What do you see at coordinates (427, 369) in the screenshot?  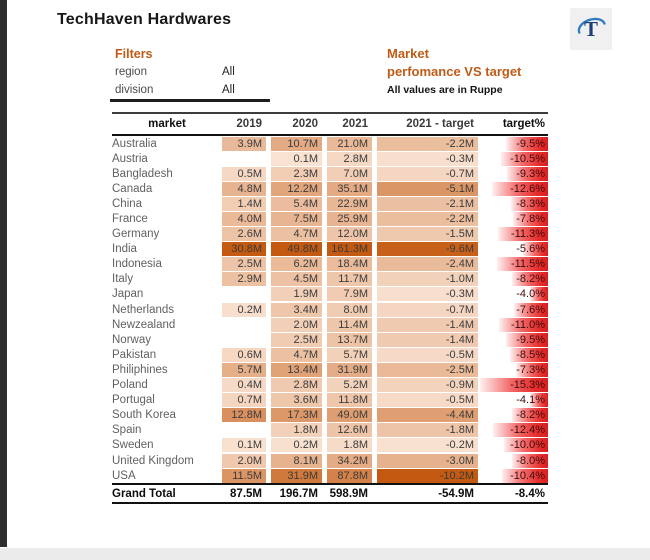 I see `value-cell: -2.5M` at bounding box center [427, 369].